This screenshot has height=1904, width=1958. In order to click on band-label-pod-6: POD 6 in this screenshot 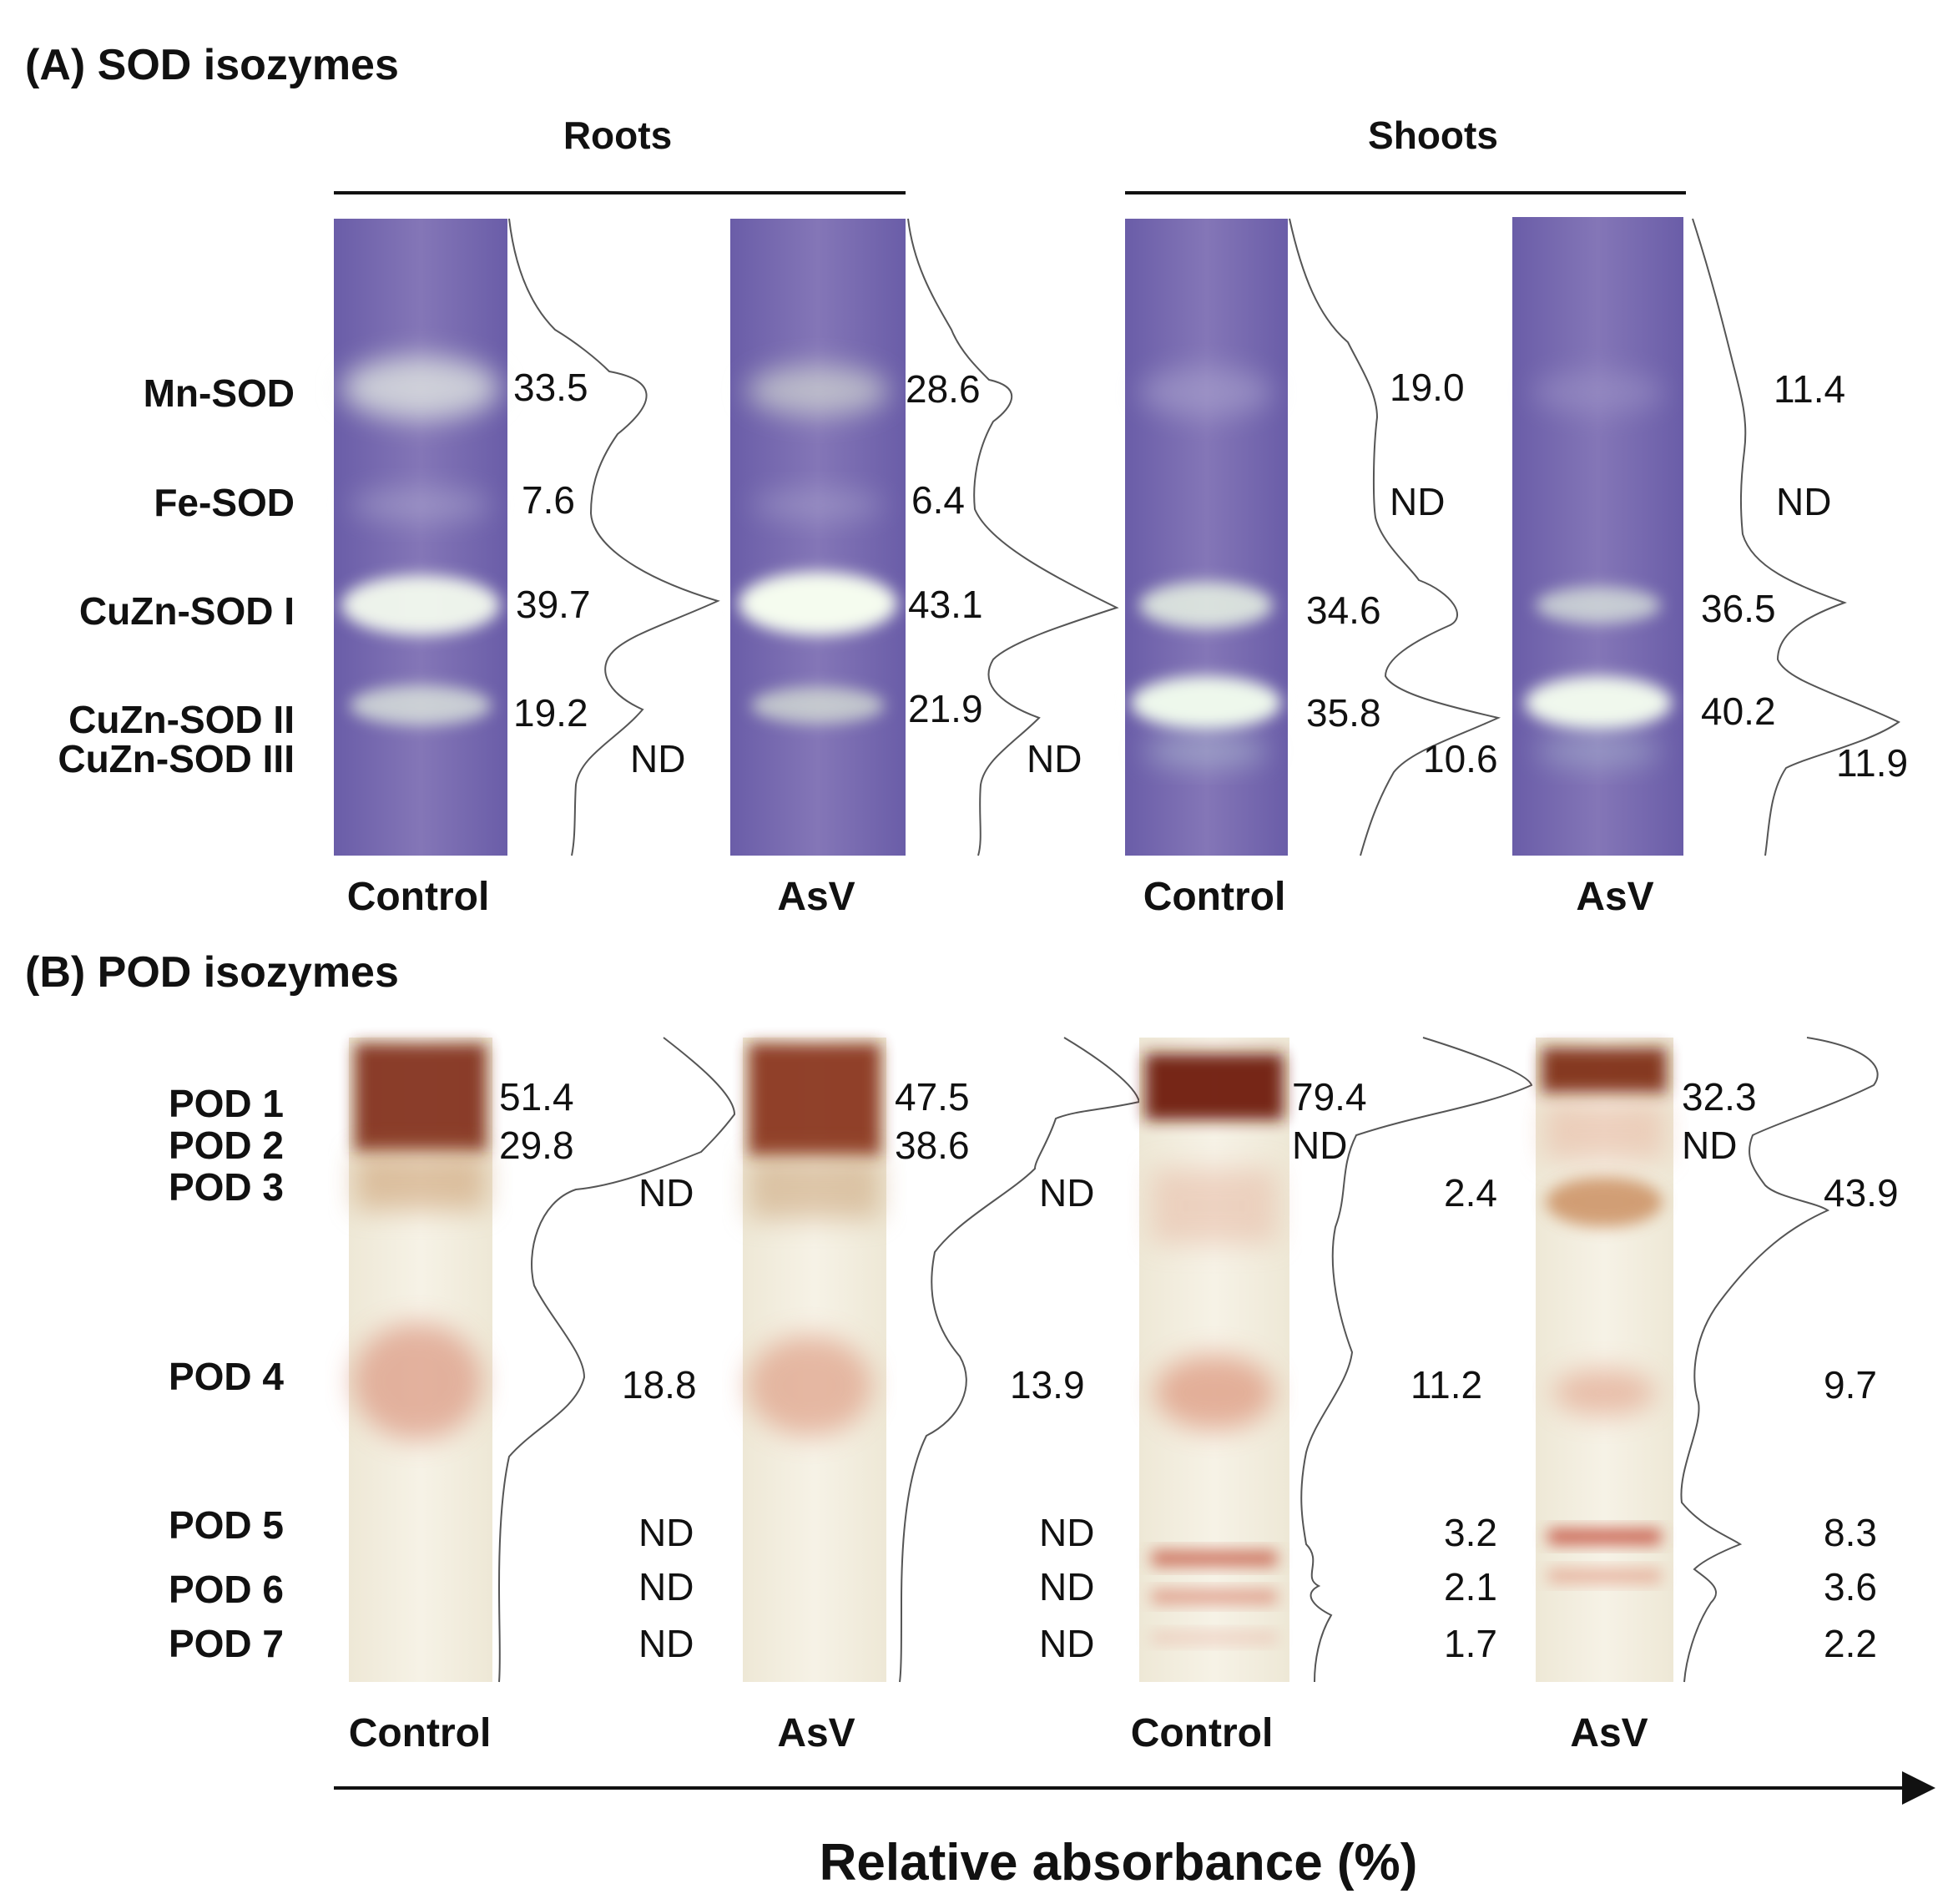, I will do `click(226, 1589)`.